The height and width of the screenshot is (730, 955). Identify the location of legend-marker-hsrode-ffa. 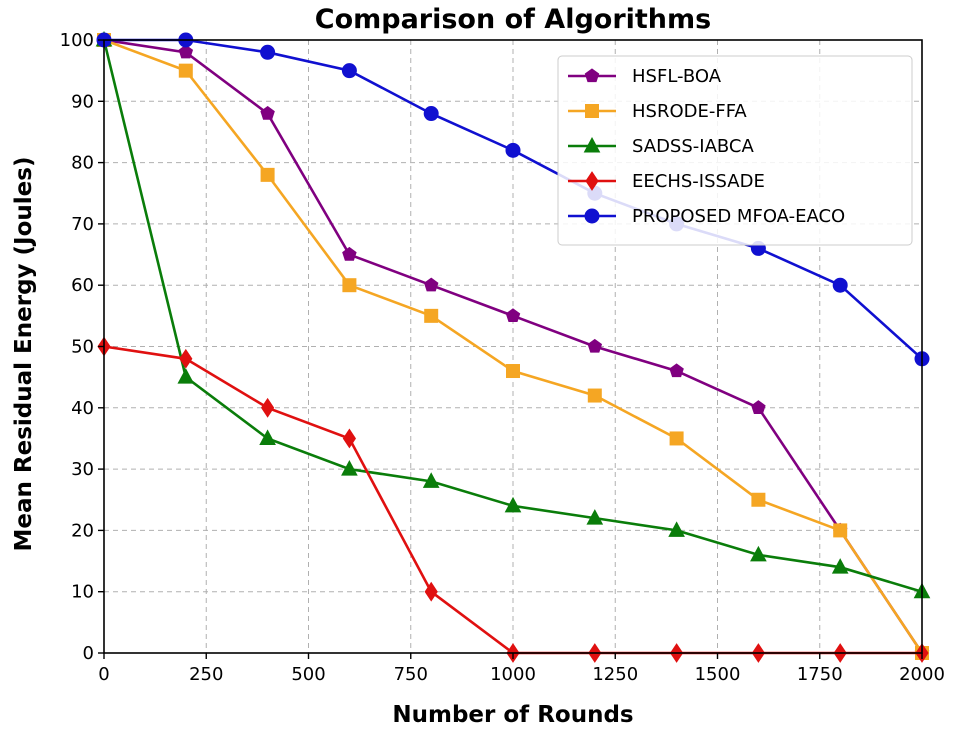
(592, 111).